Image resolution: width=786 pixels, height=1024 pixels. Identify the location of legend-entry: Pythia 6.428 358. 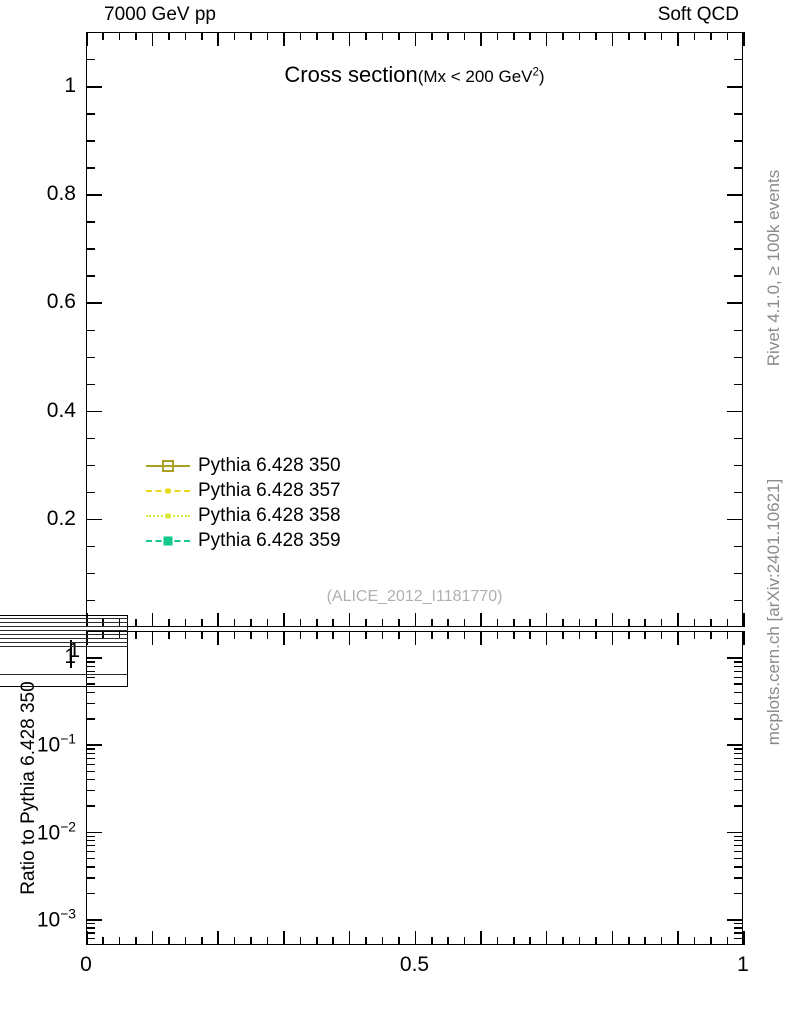
(243, 515).